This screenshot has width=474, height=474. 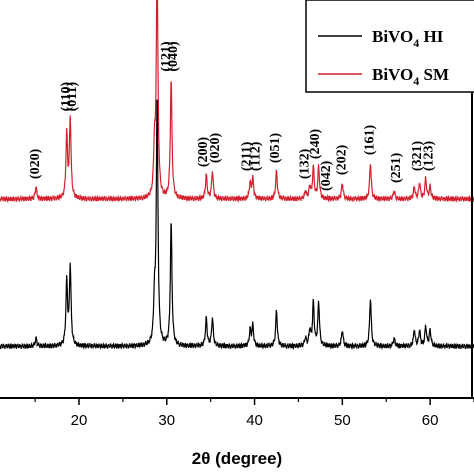 What do you see at coordinates (428, 155) in the screenshot?
I see `peak-label-18: (123)` at bounding box center [428, 155].